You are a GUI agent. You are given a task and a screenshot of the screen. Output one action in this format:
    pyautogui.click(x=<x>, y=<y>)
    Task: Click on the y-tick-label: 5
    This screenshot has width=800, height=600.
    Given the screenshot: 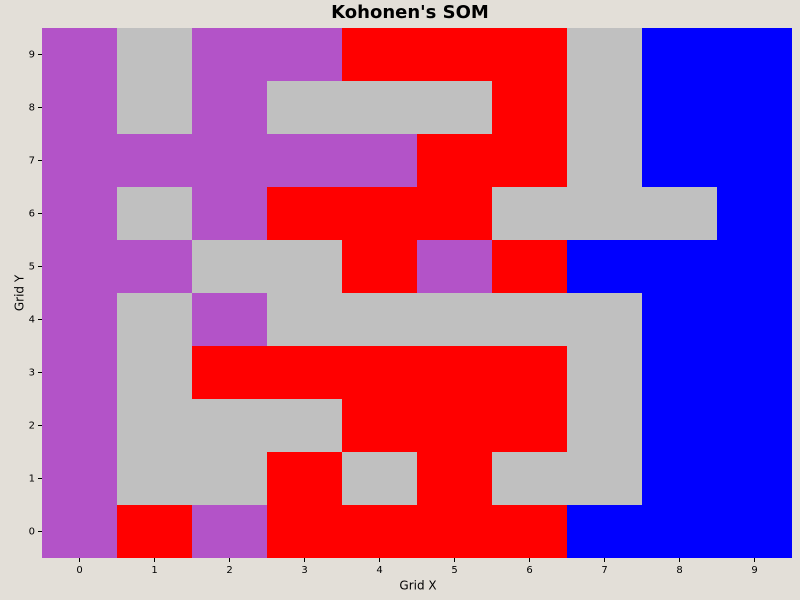 What is the action you would take?
    pyautogui.click(x=32, y=267)
    